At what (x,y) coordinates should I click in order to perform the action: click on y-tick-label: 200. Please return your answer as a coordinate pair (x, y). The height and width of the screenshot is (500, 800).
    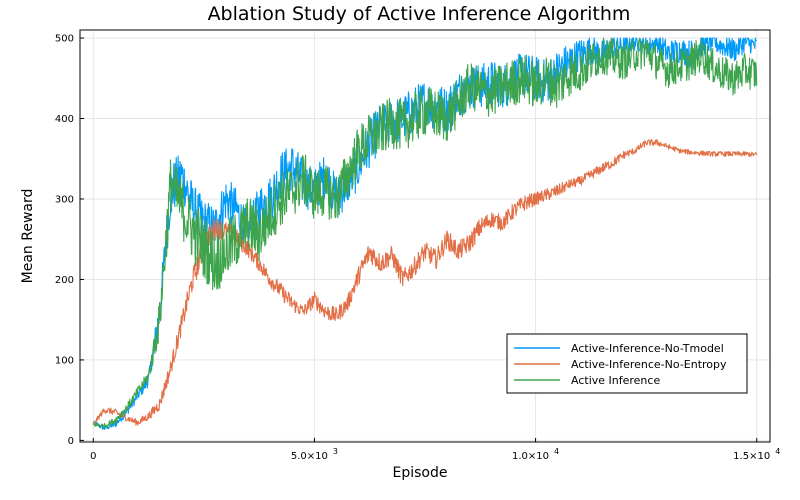
    Looking at the image, I should click on (64, 280).